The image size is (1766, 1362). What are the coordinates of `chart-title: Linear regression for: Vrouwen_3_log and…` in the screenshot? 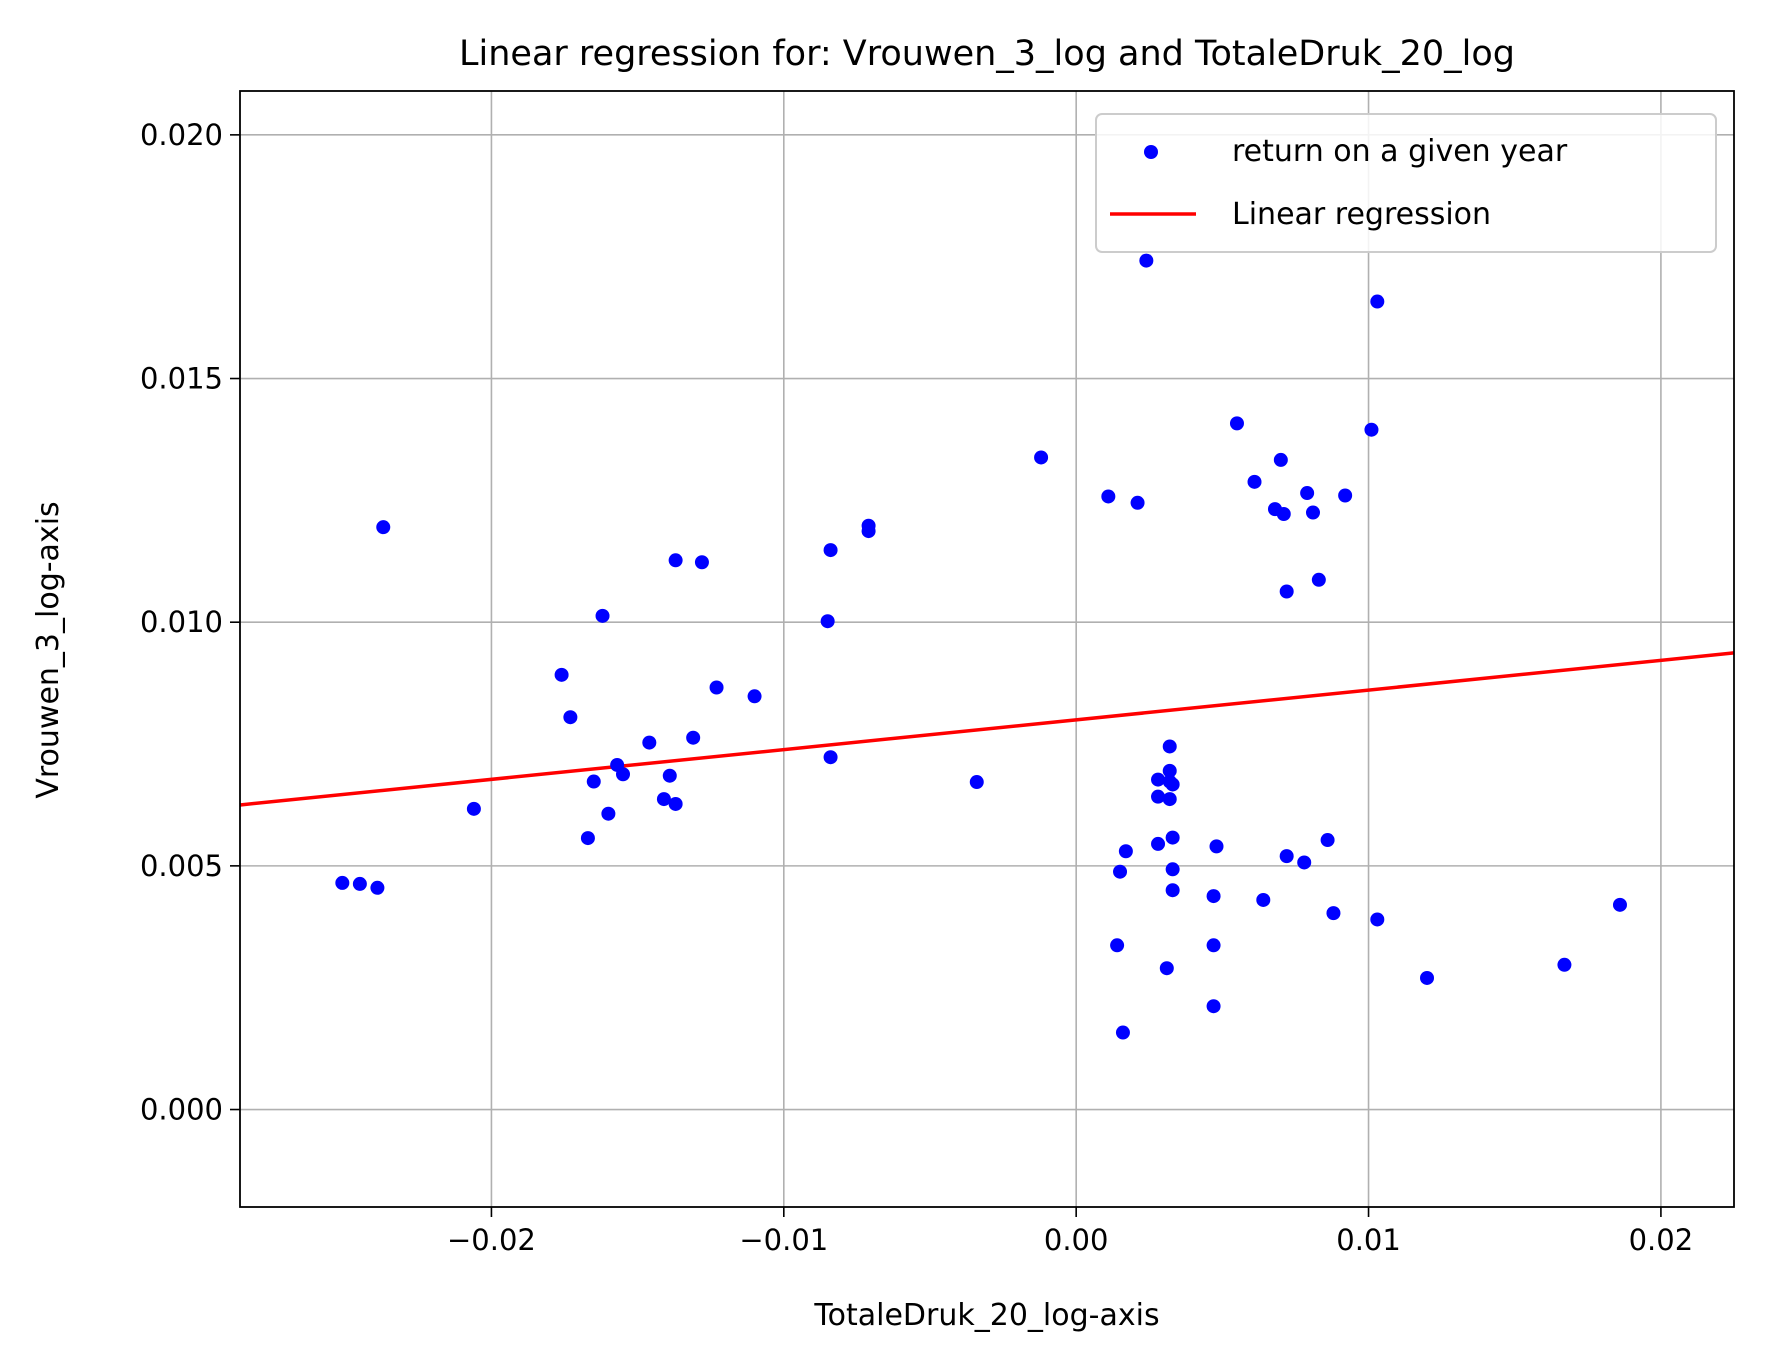 It's located at (987, 54).